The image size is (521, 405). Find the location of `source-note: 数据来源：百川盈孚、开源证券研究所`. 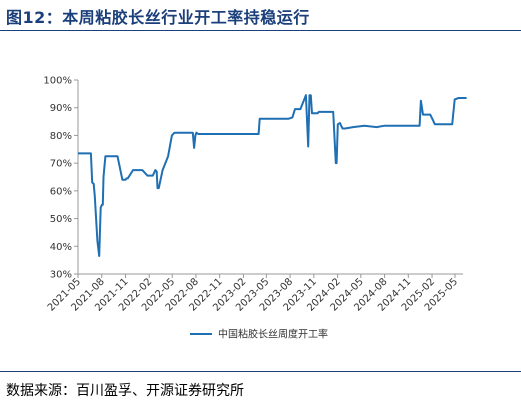

source-note: 数据来源：百川盈孚、开源证券研究所 is located at coordinates (125, 391).